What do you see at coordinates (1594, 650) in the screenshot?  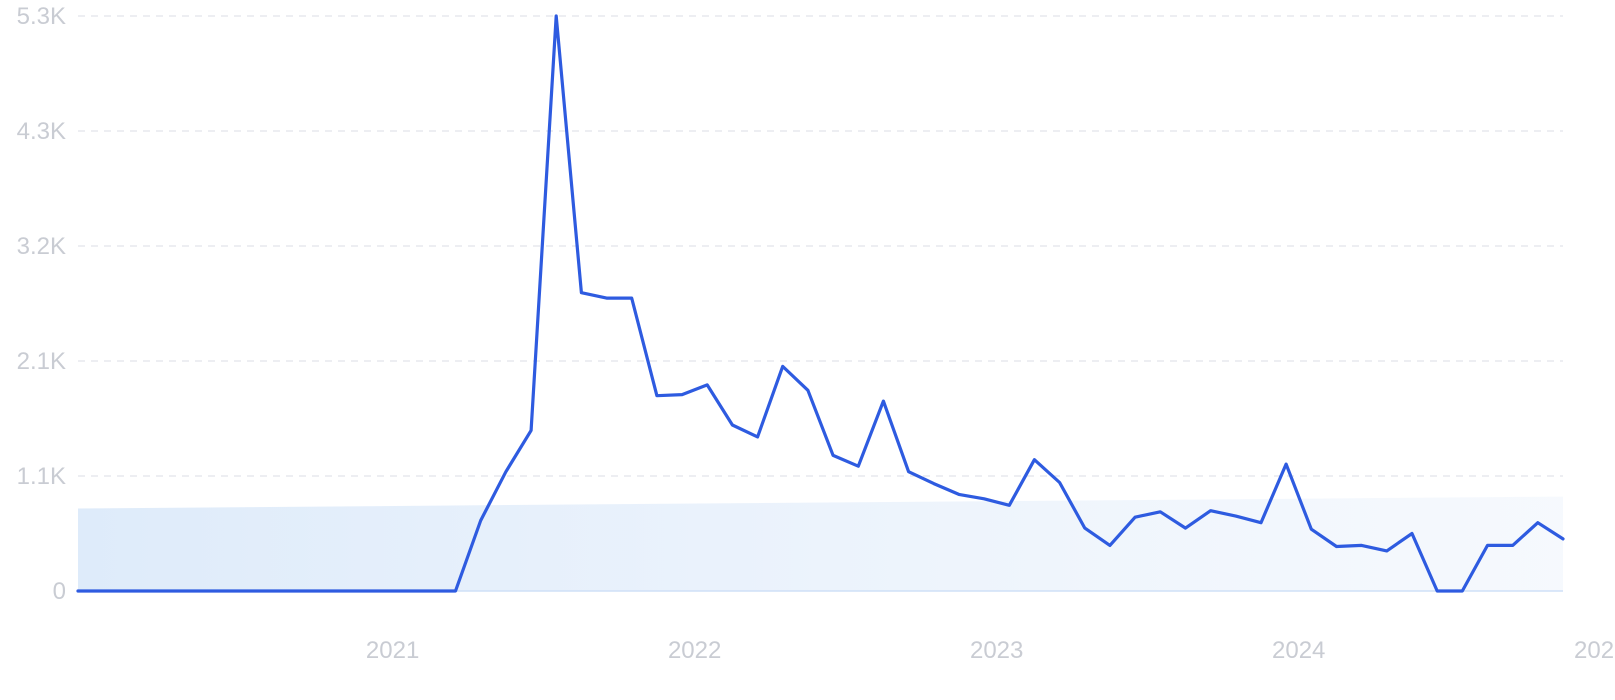 I see `x-tick-label: 2025` at bounding box center [1594, 650].